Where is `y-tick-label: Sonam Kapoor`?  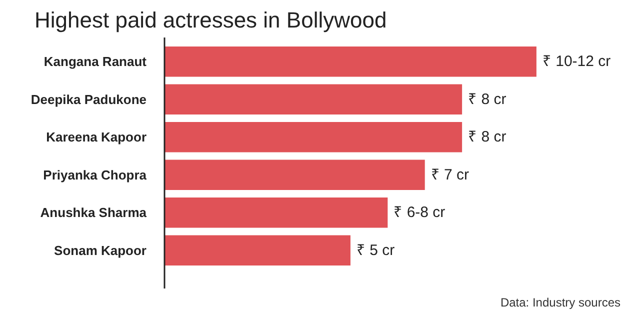
y-tick-label: Sonam Kapoor is located at coordinates (100, 250).